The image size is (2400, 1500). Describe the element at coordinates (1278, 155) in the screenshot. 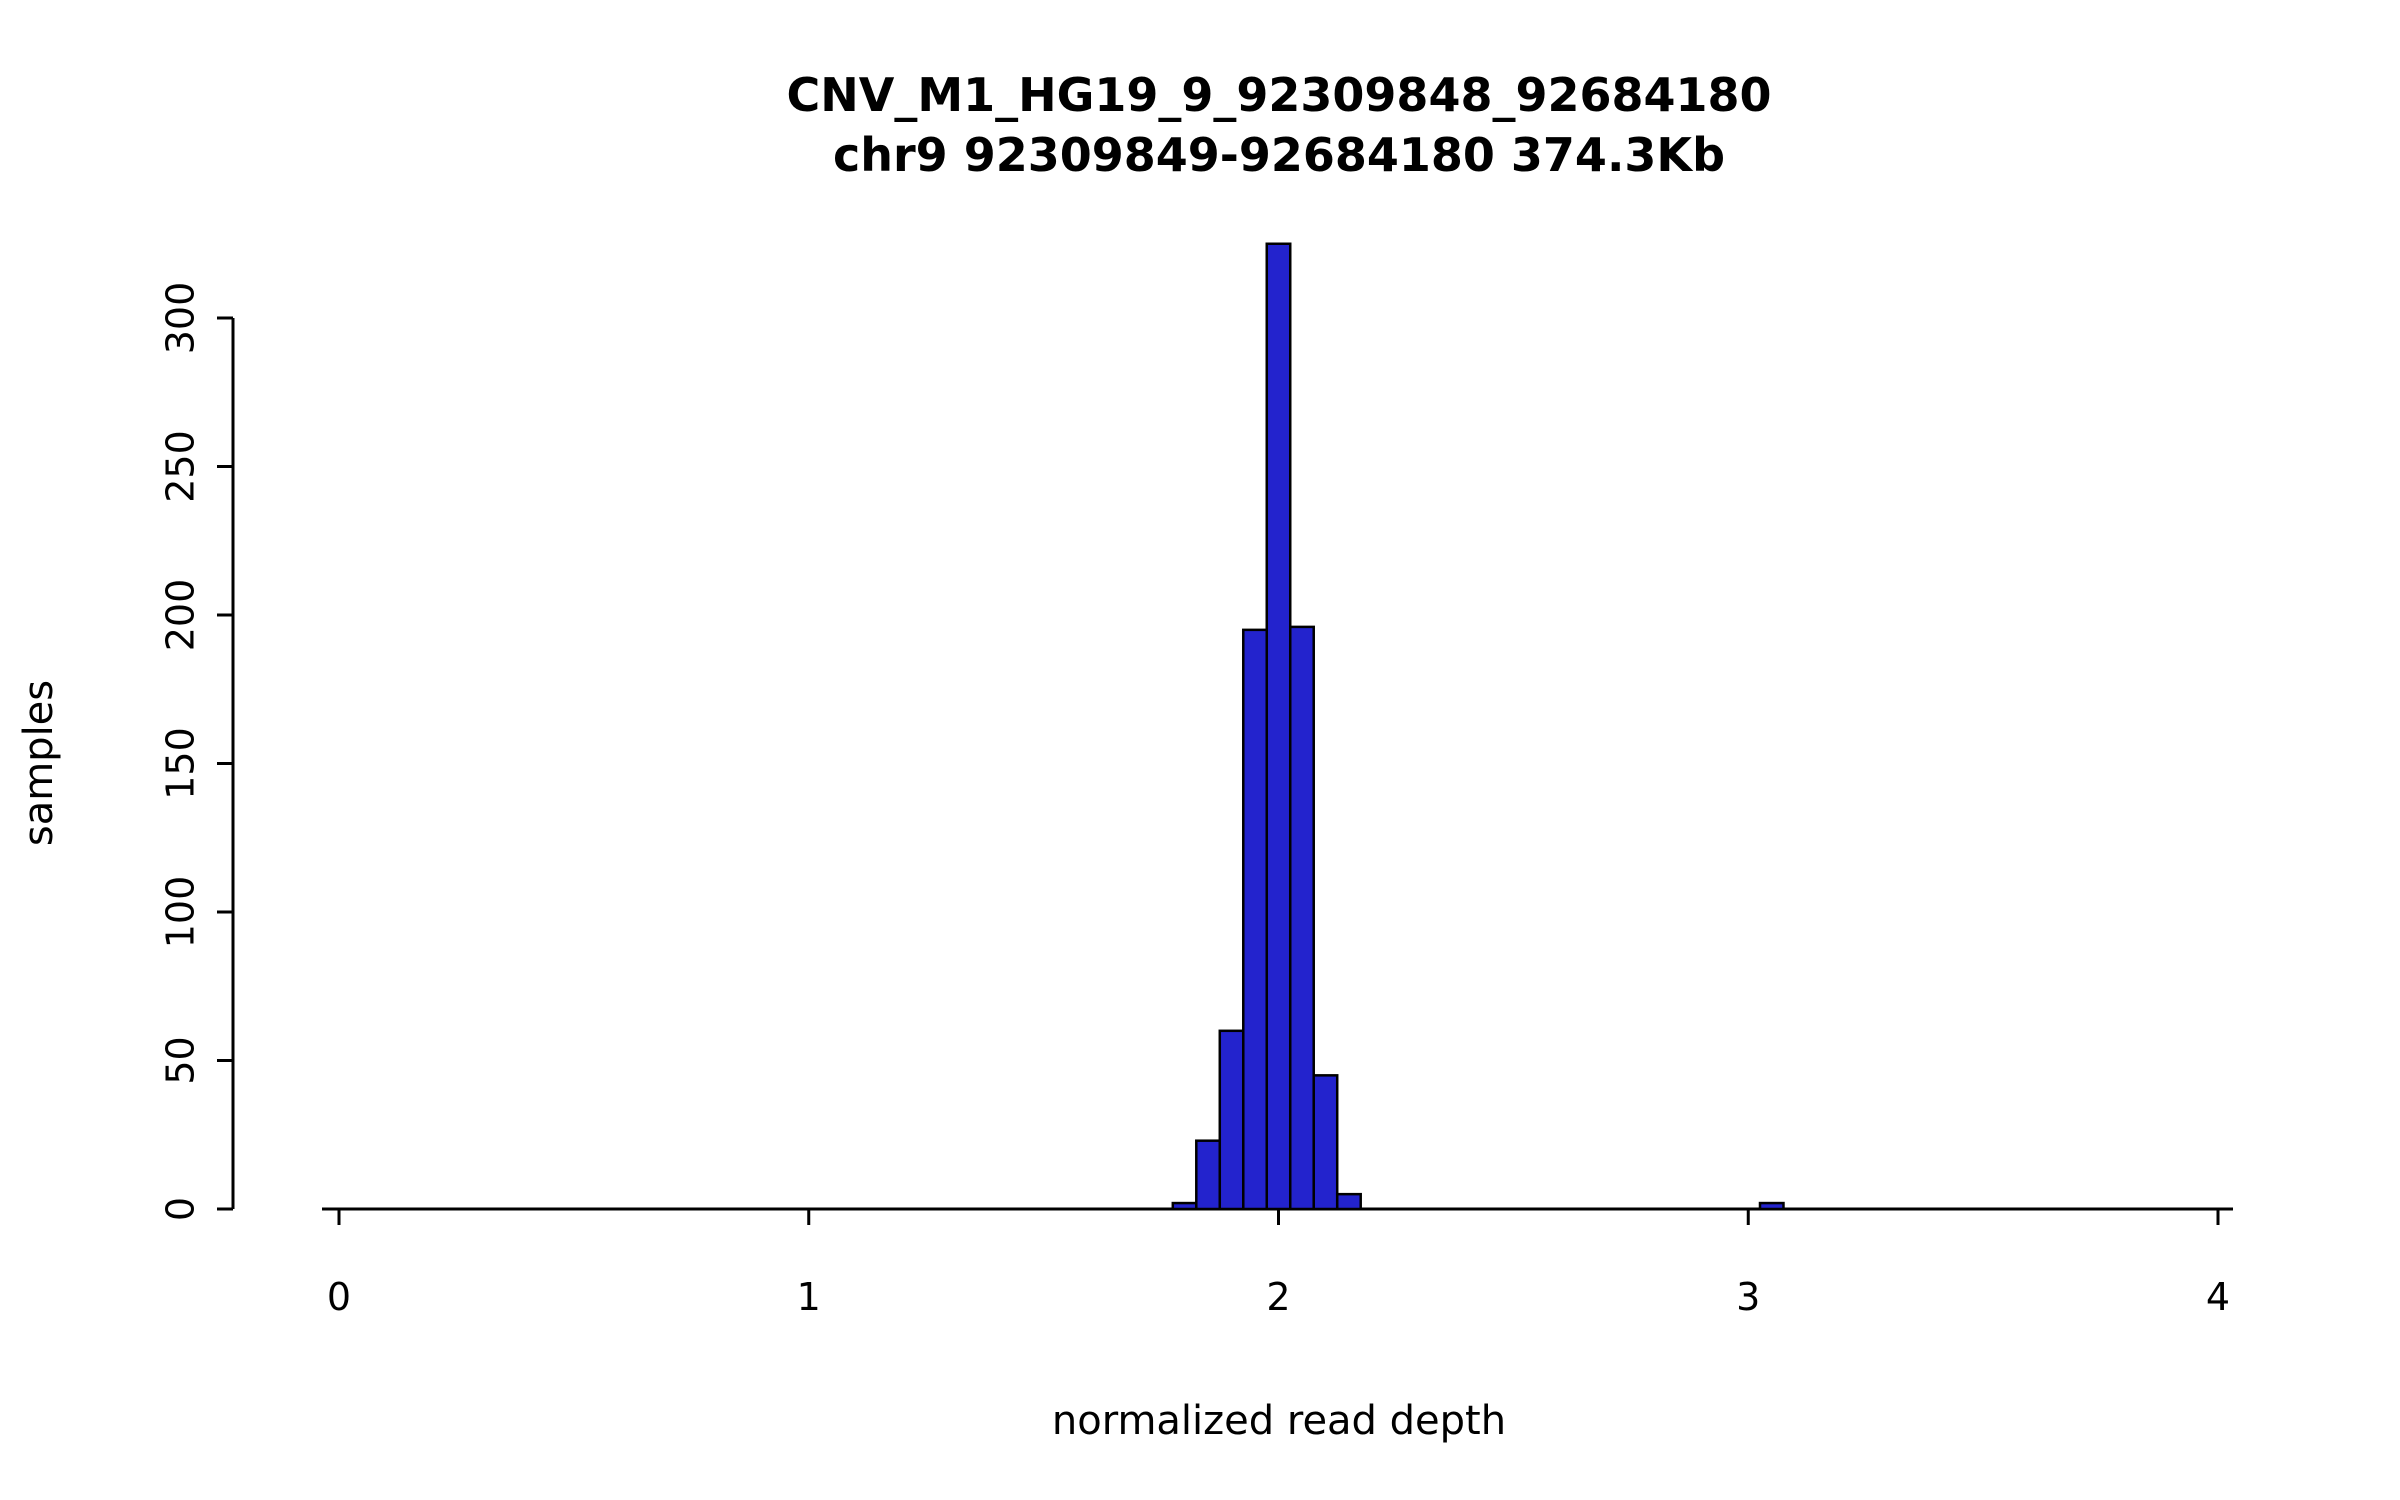

I see `chart-subtitle: chr9 92309849-92684180 374.3Kb` at that location.